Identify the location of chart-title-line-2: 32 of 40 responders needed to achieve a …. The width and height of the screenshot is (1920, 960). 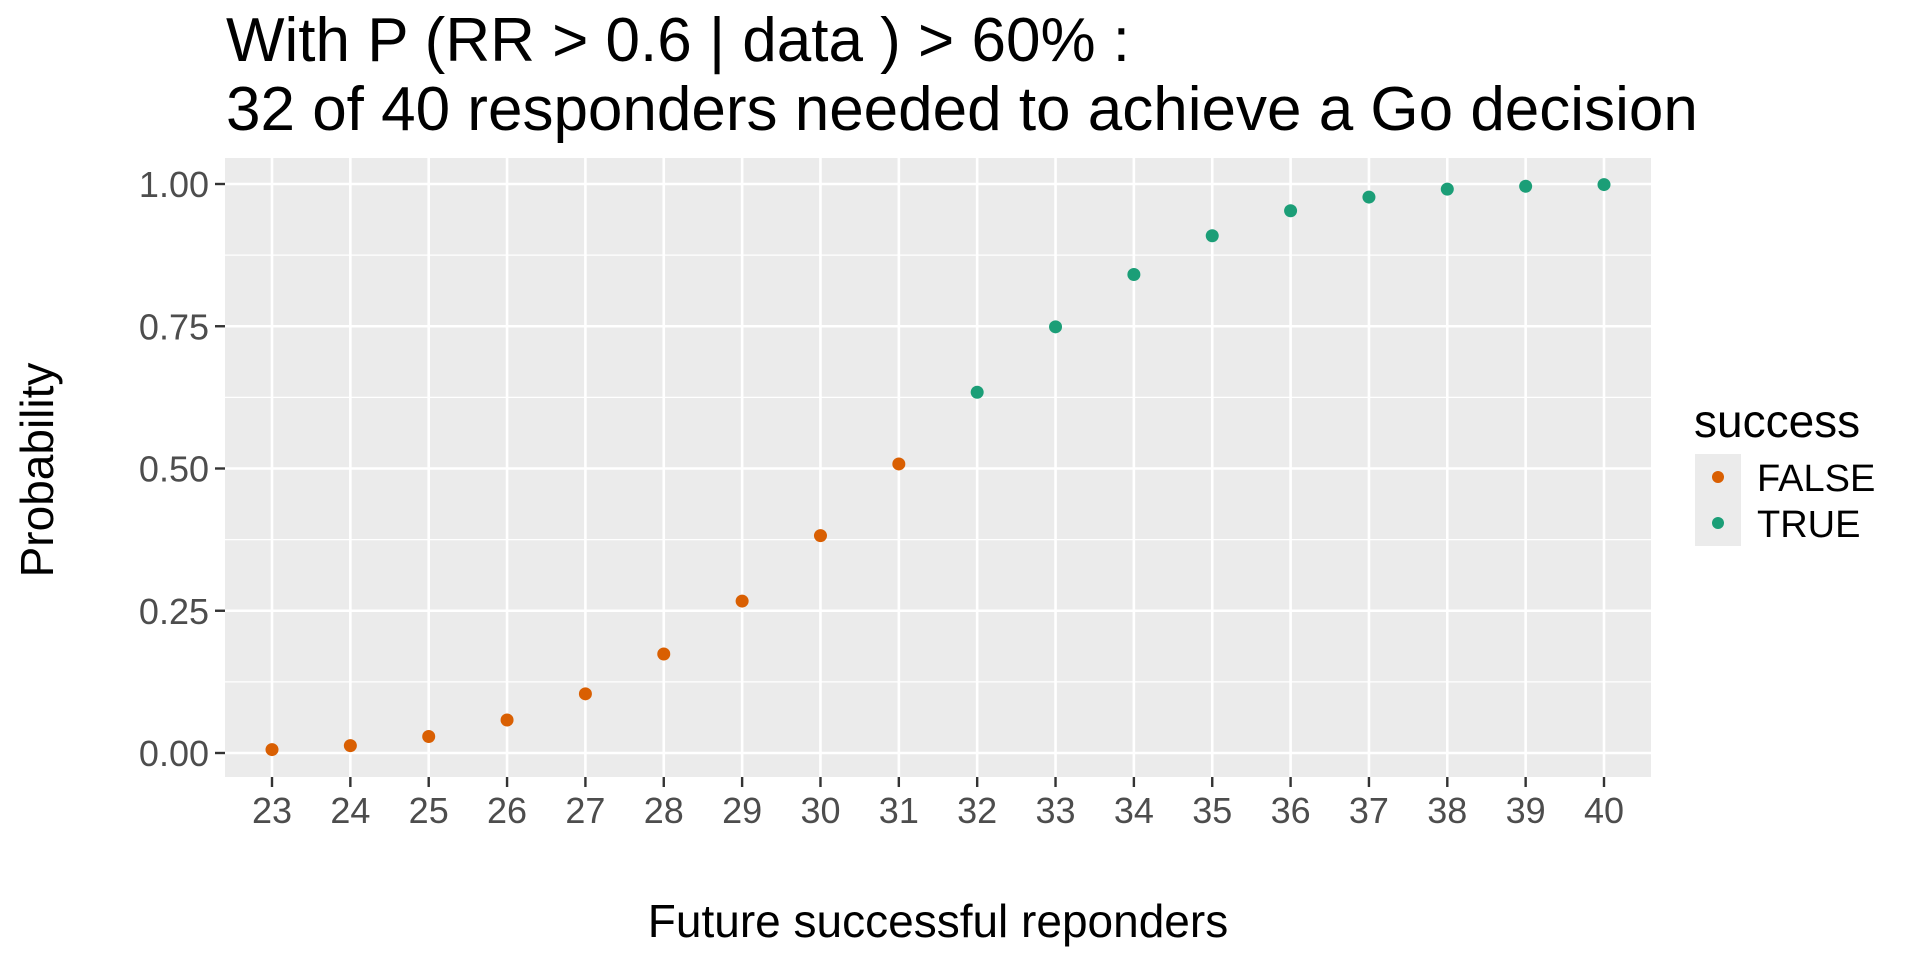
(962, 109).